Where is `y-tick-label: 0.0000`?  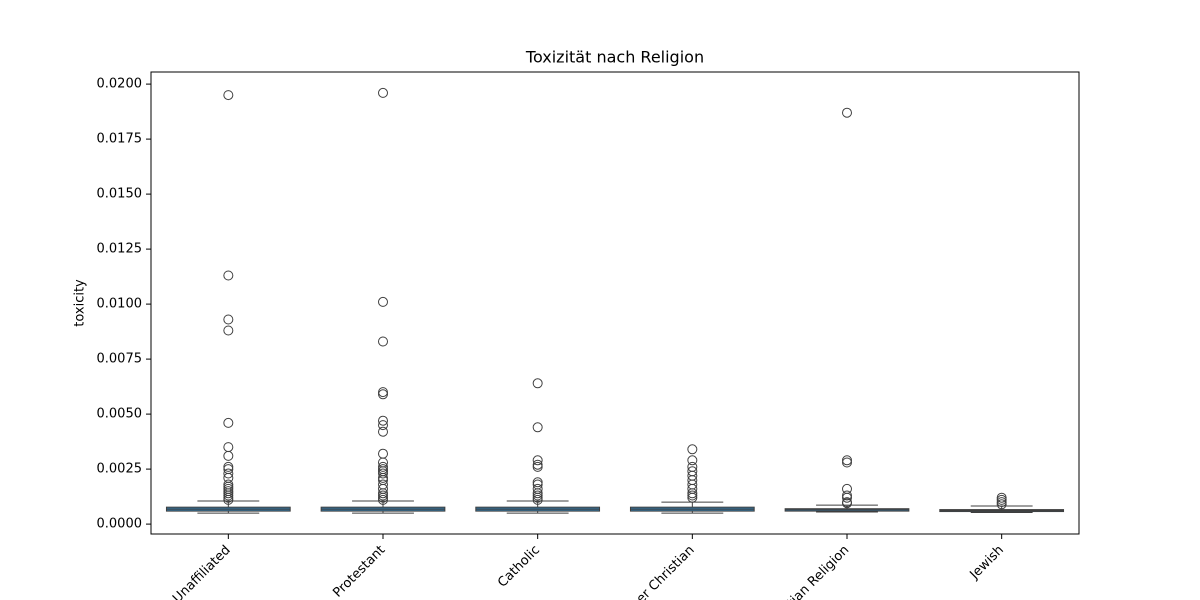 y-tick-label: 0.0000 is located at coordinates (120, 524).